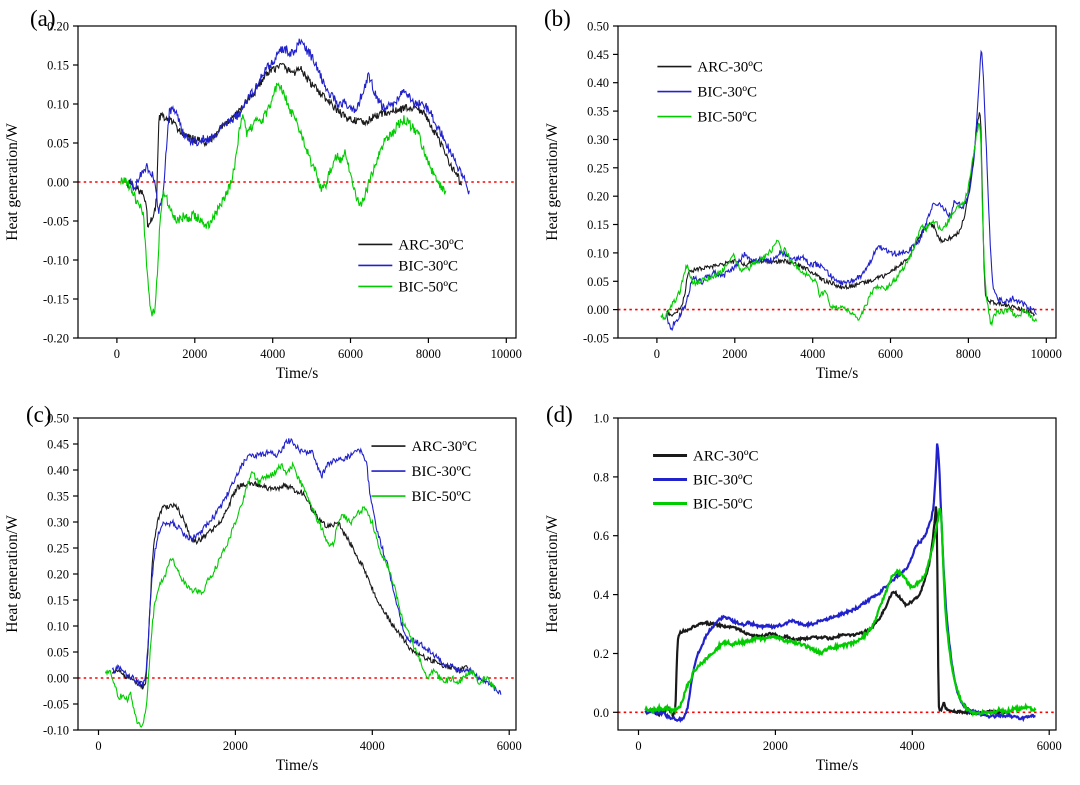  What do you see at coordinates (56, 339) in the screenshot?
I see `y-tick-label: -0.20` at bounding box center [56, 339].